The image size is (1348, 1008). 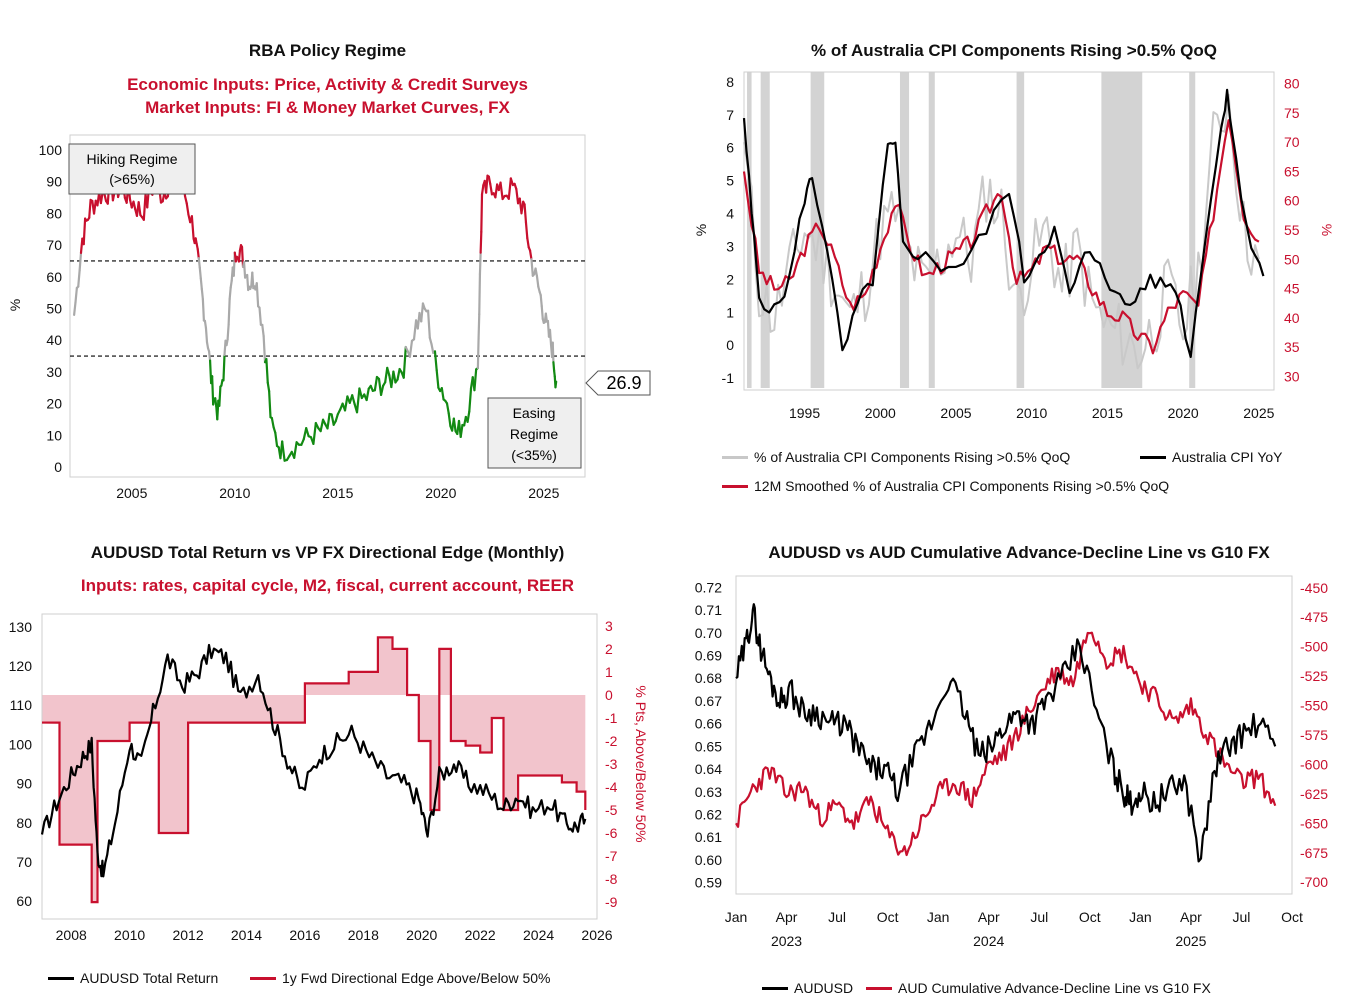 What do you see at coordinates (21, 627) in the screenshot?
I see `y-tick-label-left: 130` at bounding box center [21, 627].